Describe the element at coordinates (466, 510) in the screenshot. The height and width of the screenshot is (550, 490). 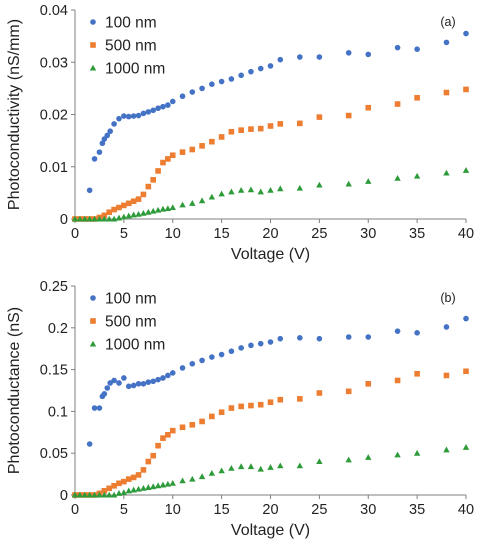
I see `x-tick-label: 40` at that location.